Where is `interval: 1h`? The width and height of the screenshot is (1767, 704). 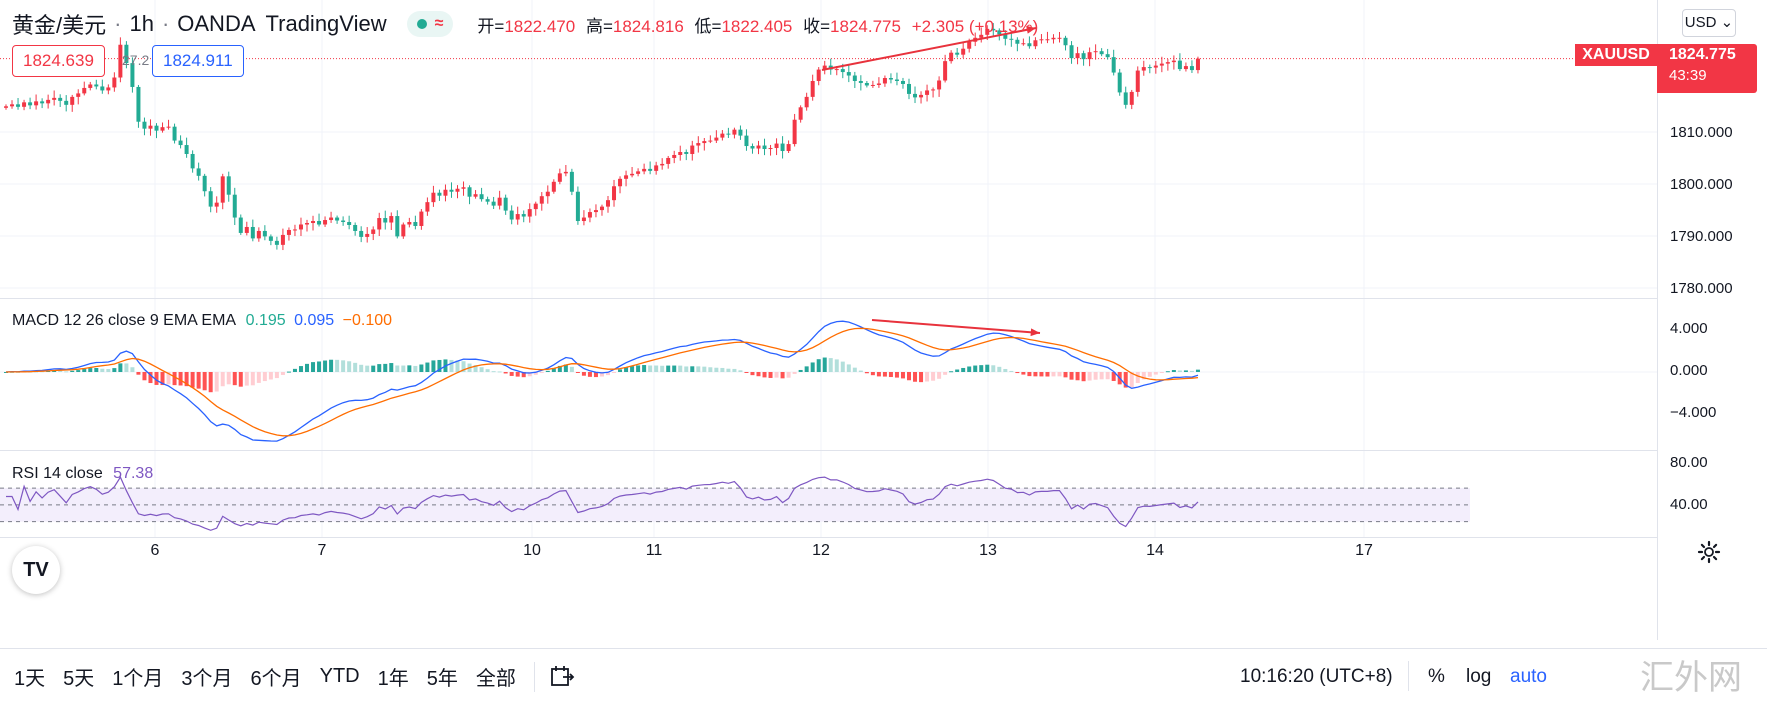 interval: 1h is located at coordinates (141, 23).